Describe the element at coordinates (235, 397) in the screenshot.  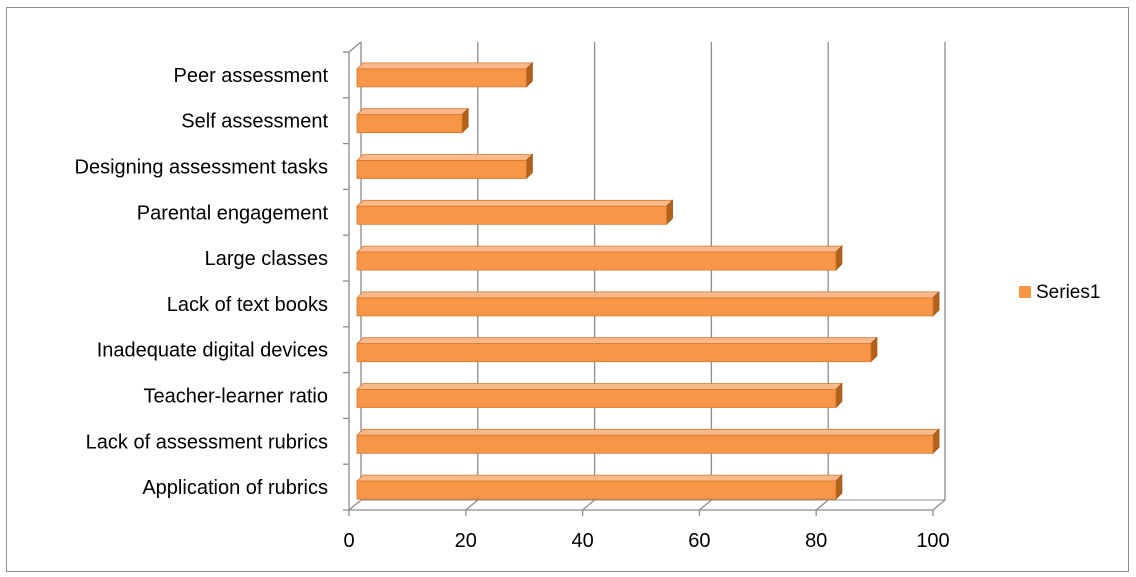
I see `category-label: Teacher-learner ratio` at that location.